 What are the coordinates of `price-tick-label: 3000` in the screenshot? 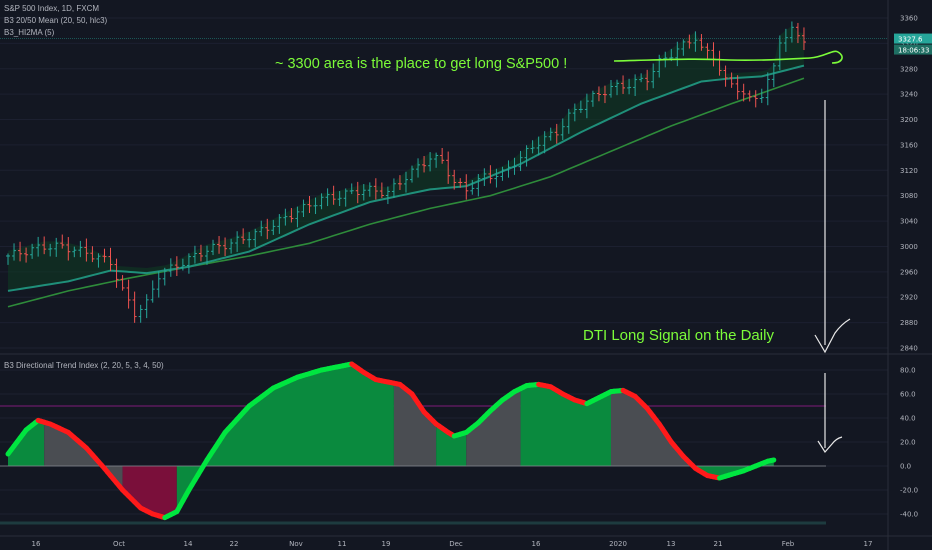 It's located at (909, 247).